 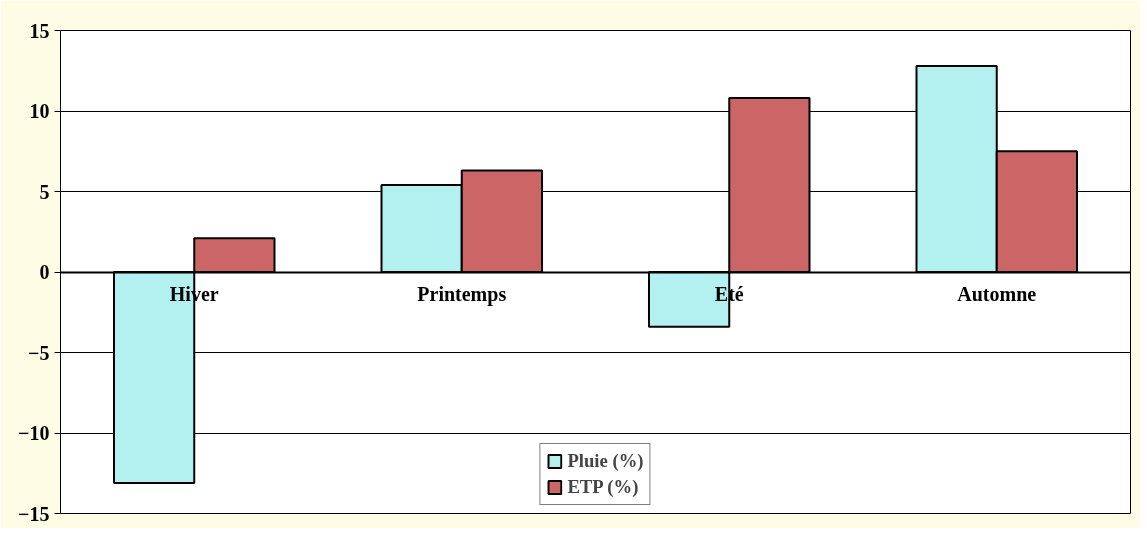 I want to click on y-tick-label: −5, so click(x=39, y=352).